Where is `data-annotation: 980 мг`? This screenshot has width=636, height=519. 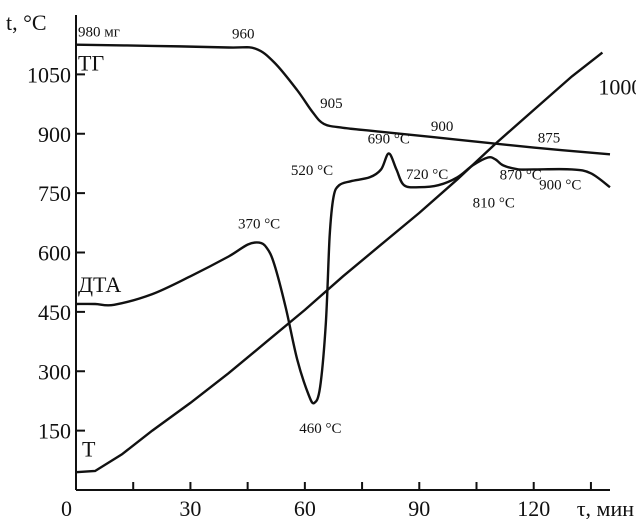 data-annotation: 980 мг is located at coordinates (99, 33).